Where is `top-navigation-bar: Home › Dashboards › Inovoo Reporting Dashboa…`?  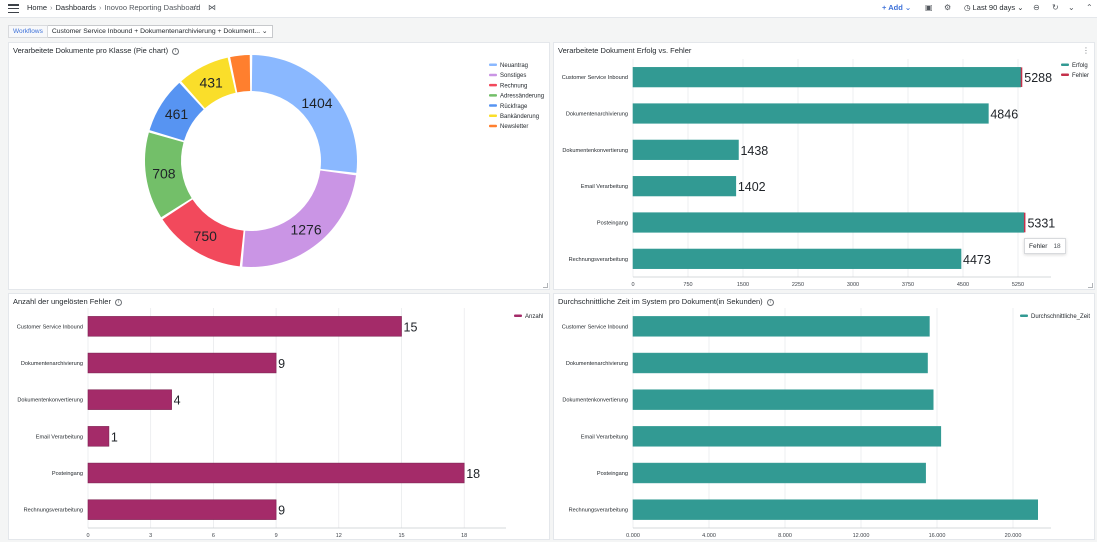
top-navigation-bar: Home › Dashboards › Inovoo Reporting Dashboa… is located at coordinates (548, 9).